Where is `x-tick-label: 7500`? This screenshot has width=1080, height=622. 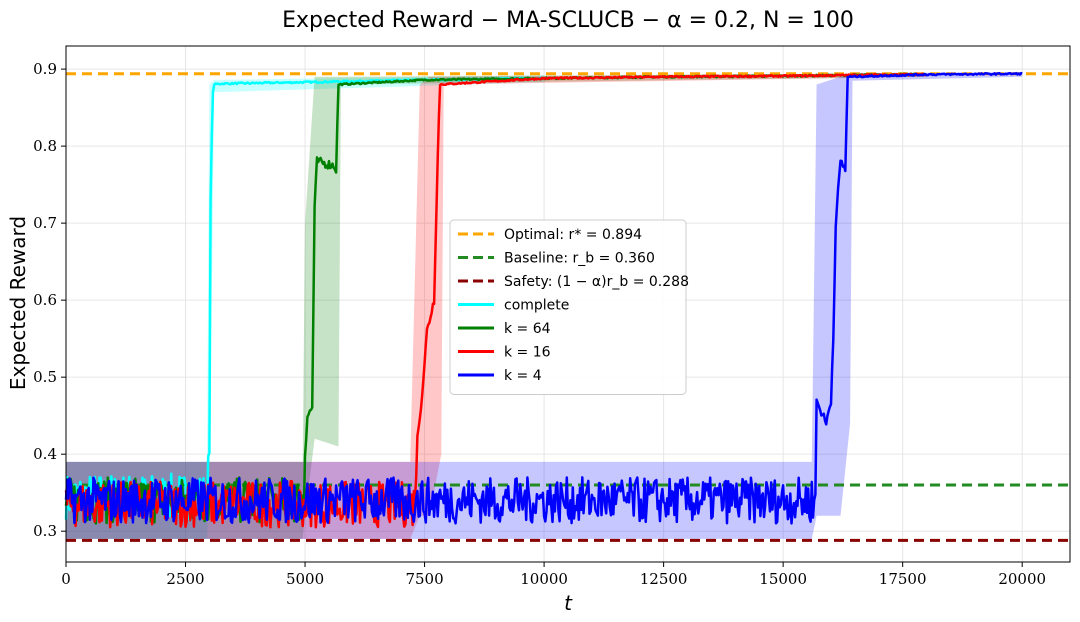 x-tick-label: 7500 is located at coordinates (424, 579).